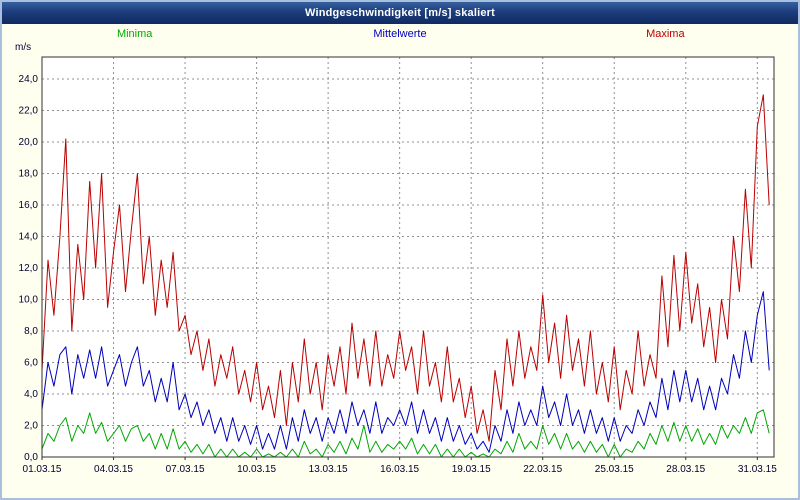 The image size is (800, 500). I want to click on svg-text: 10,0, so click(29, 300).